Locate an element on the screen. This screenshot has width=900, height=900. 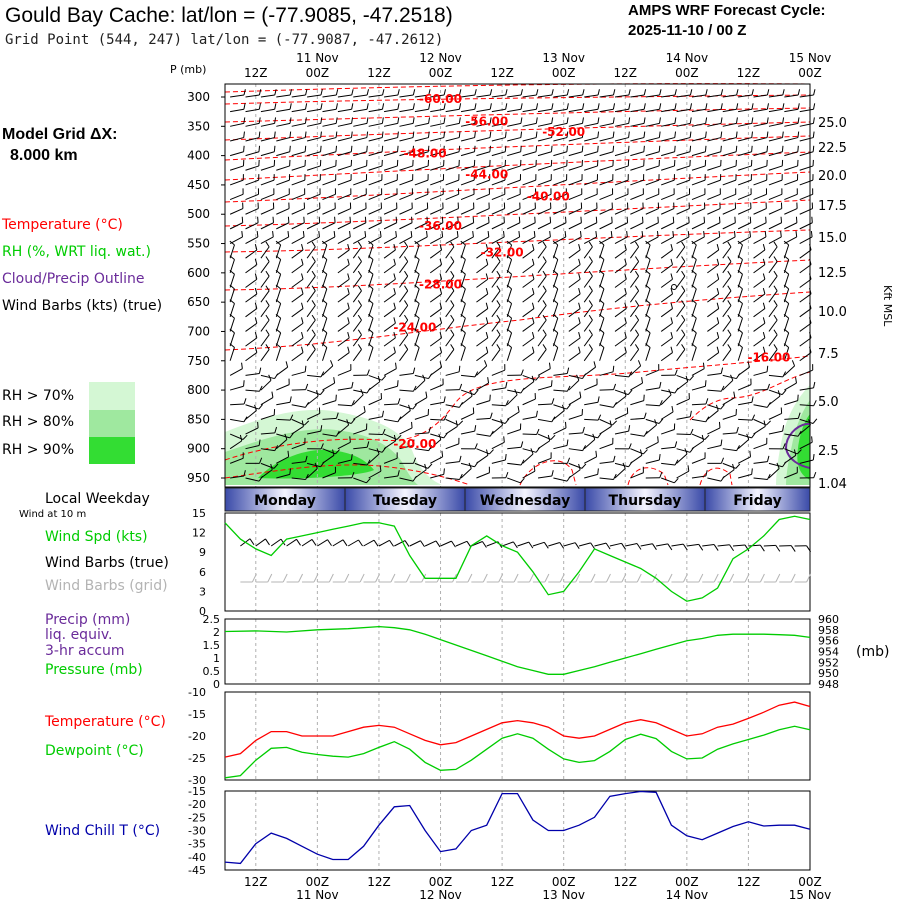
pressure-tick-label: 450 is located at coordinates (198, 185).